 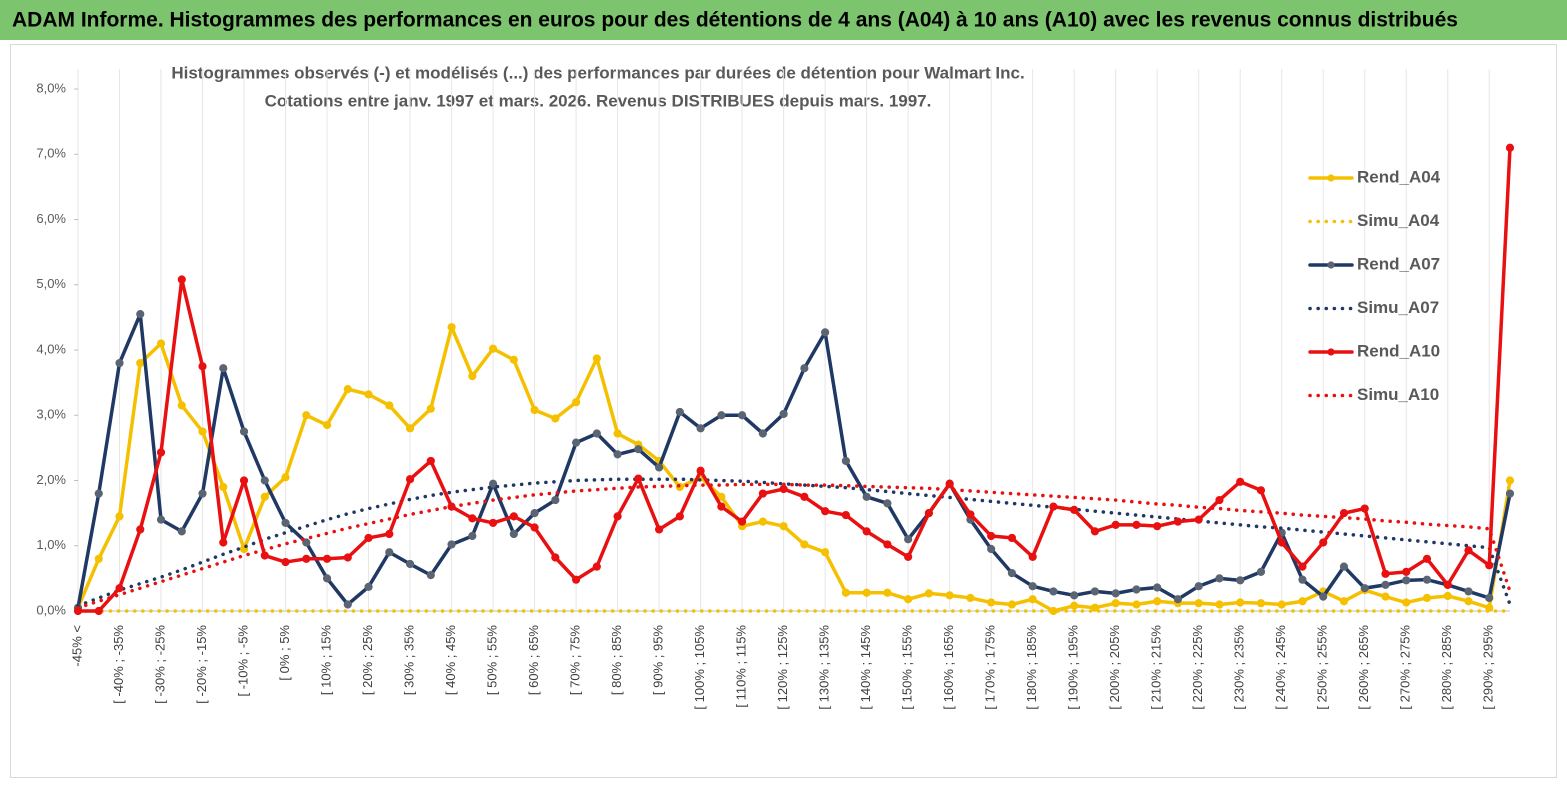 What do you see at coordinates (51, 544) in the screenshot?
I see `y-tick-label: 1,0%` at bounding box center [51, 544].